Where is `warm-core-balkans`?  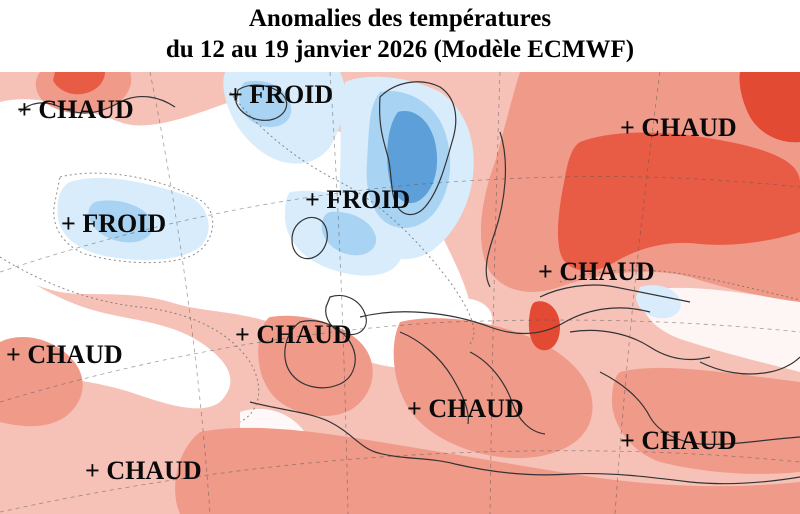
warm-core-balkans is located at coordinates (544, 326).